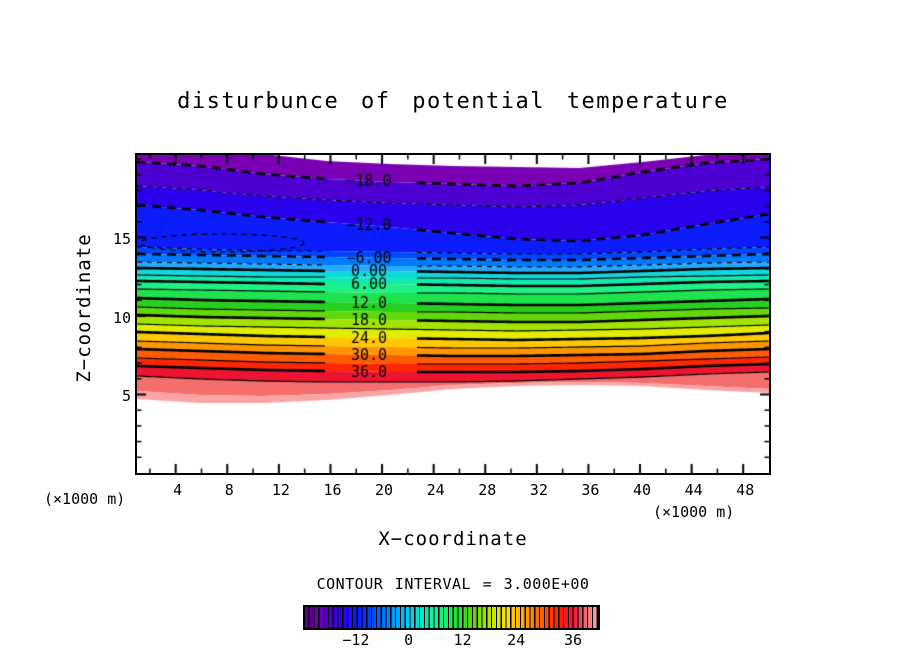 The width and height of the screenshot is (904, 654). Describe the element at coordinates (229, 490) in the screenshot. I see `x-tick-label-8: 8` at that location.